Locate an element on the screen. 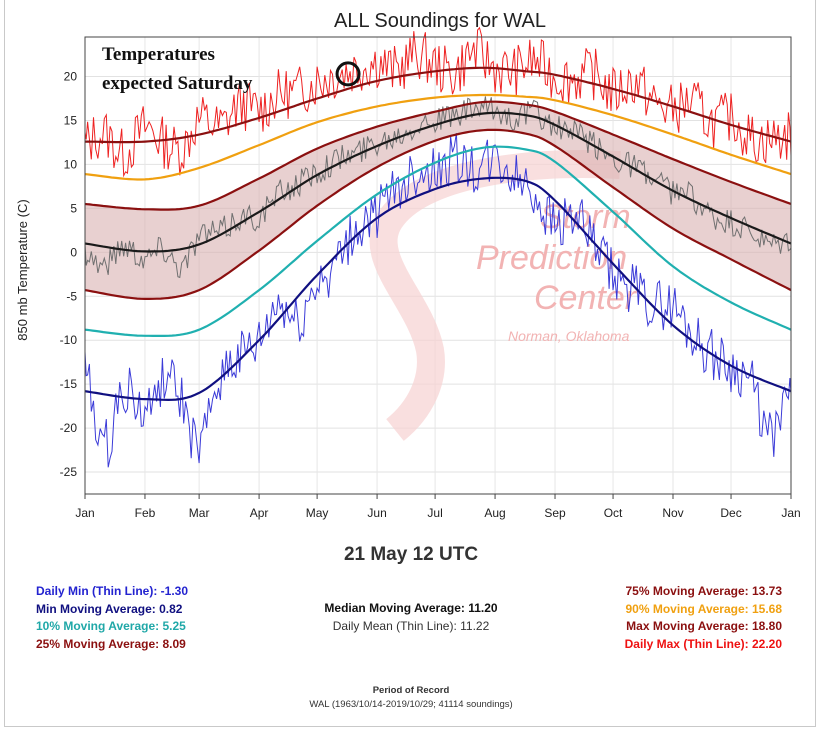 This screenshot has width=822, height=729. series-line-p75-ma is located at coordinates (438, 155).